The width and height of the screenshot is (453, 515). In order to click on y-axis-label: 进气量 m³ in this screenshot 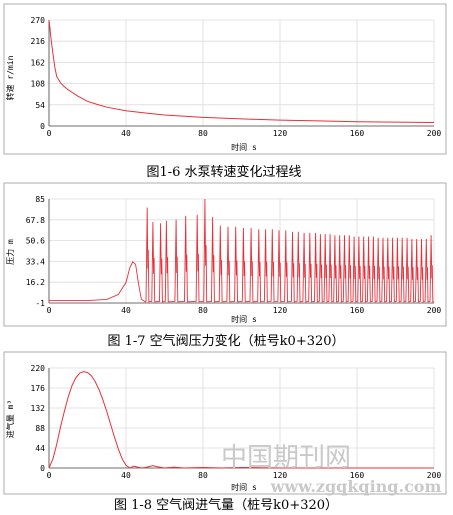, I will do `click(10, 419)`.